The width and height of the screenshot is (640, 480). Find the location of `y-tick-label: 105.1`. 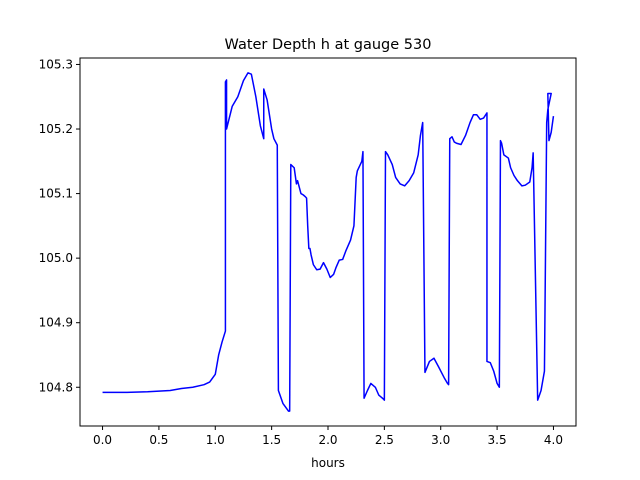

y-tick-label: 105.1 is located at coordinates (56, 194).